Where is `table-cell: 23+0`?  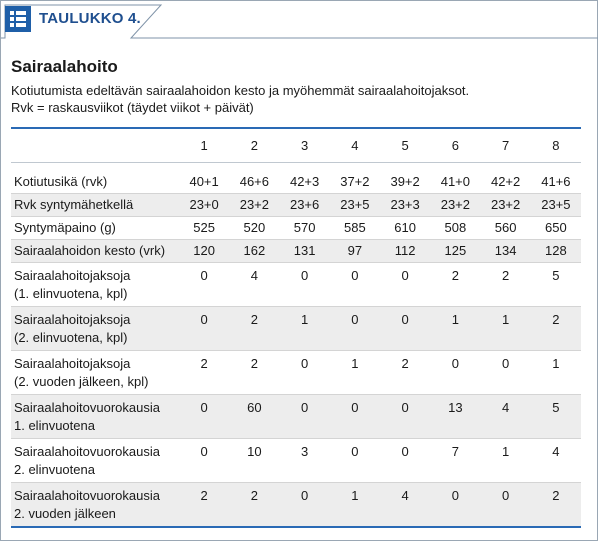 table-cell: 23+0 is located at coordinates (204, 205).